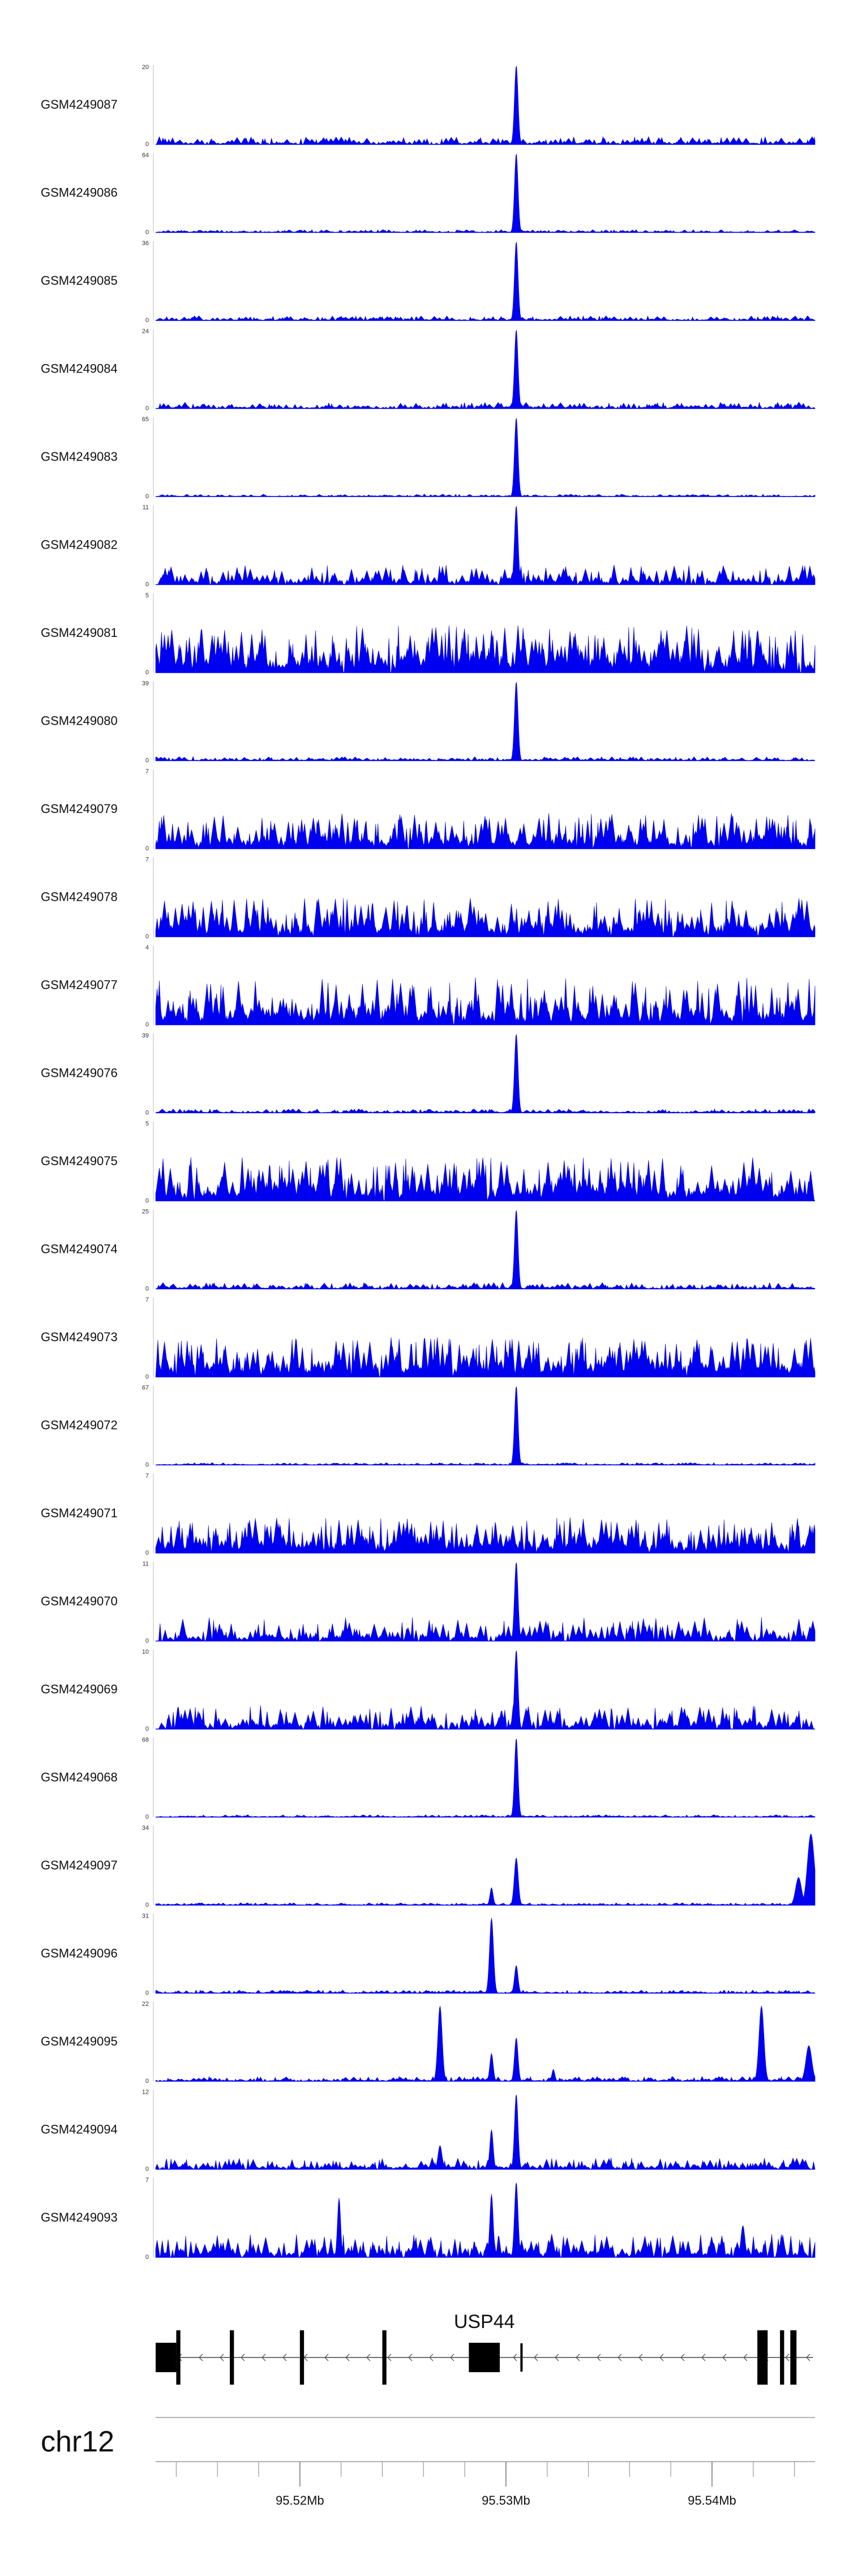 The image size is (849, 2576). I want to click on track-label: GSM4249085, so click(79, 280).